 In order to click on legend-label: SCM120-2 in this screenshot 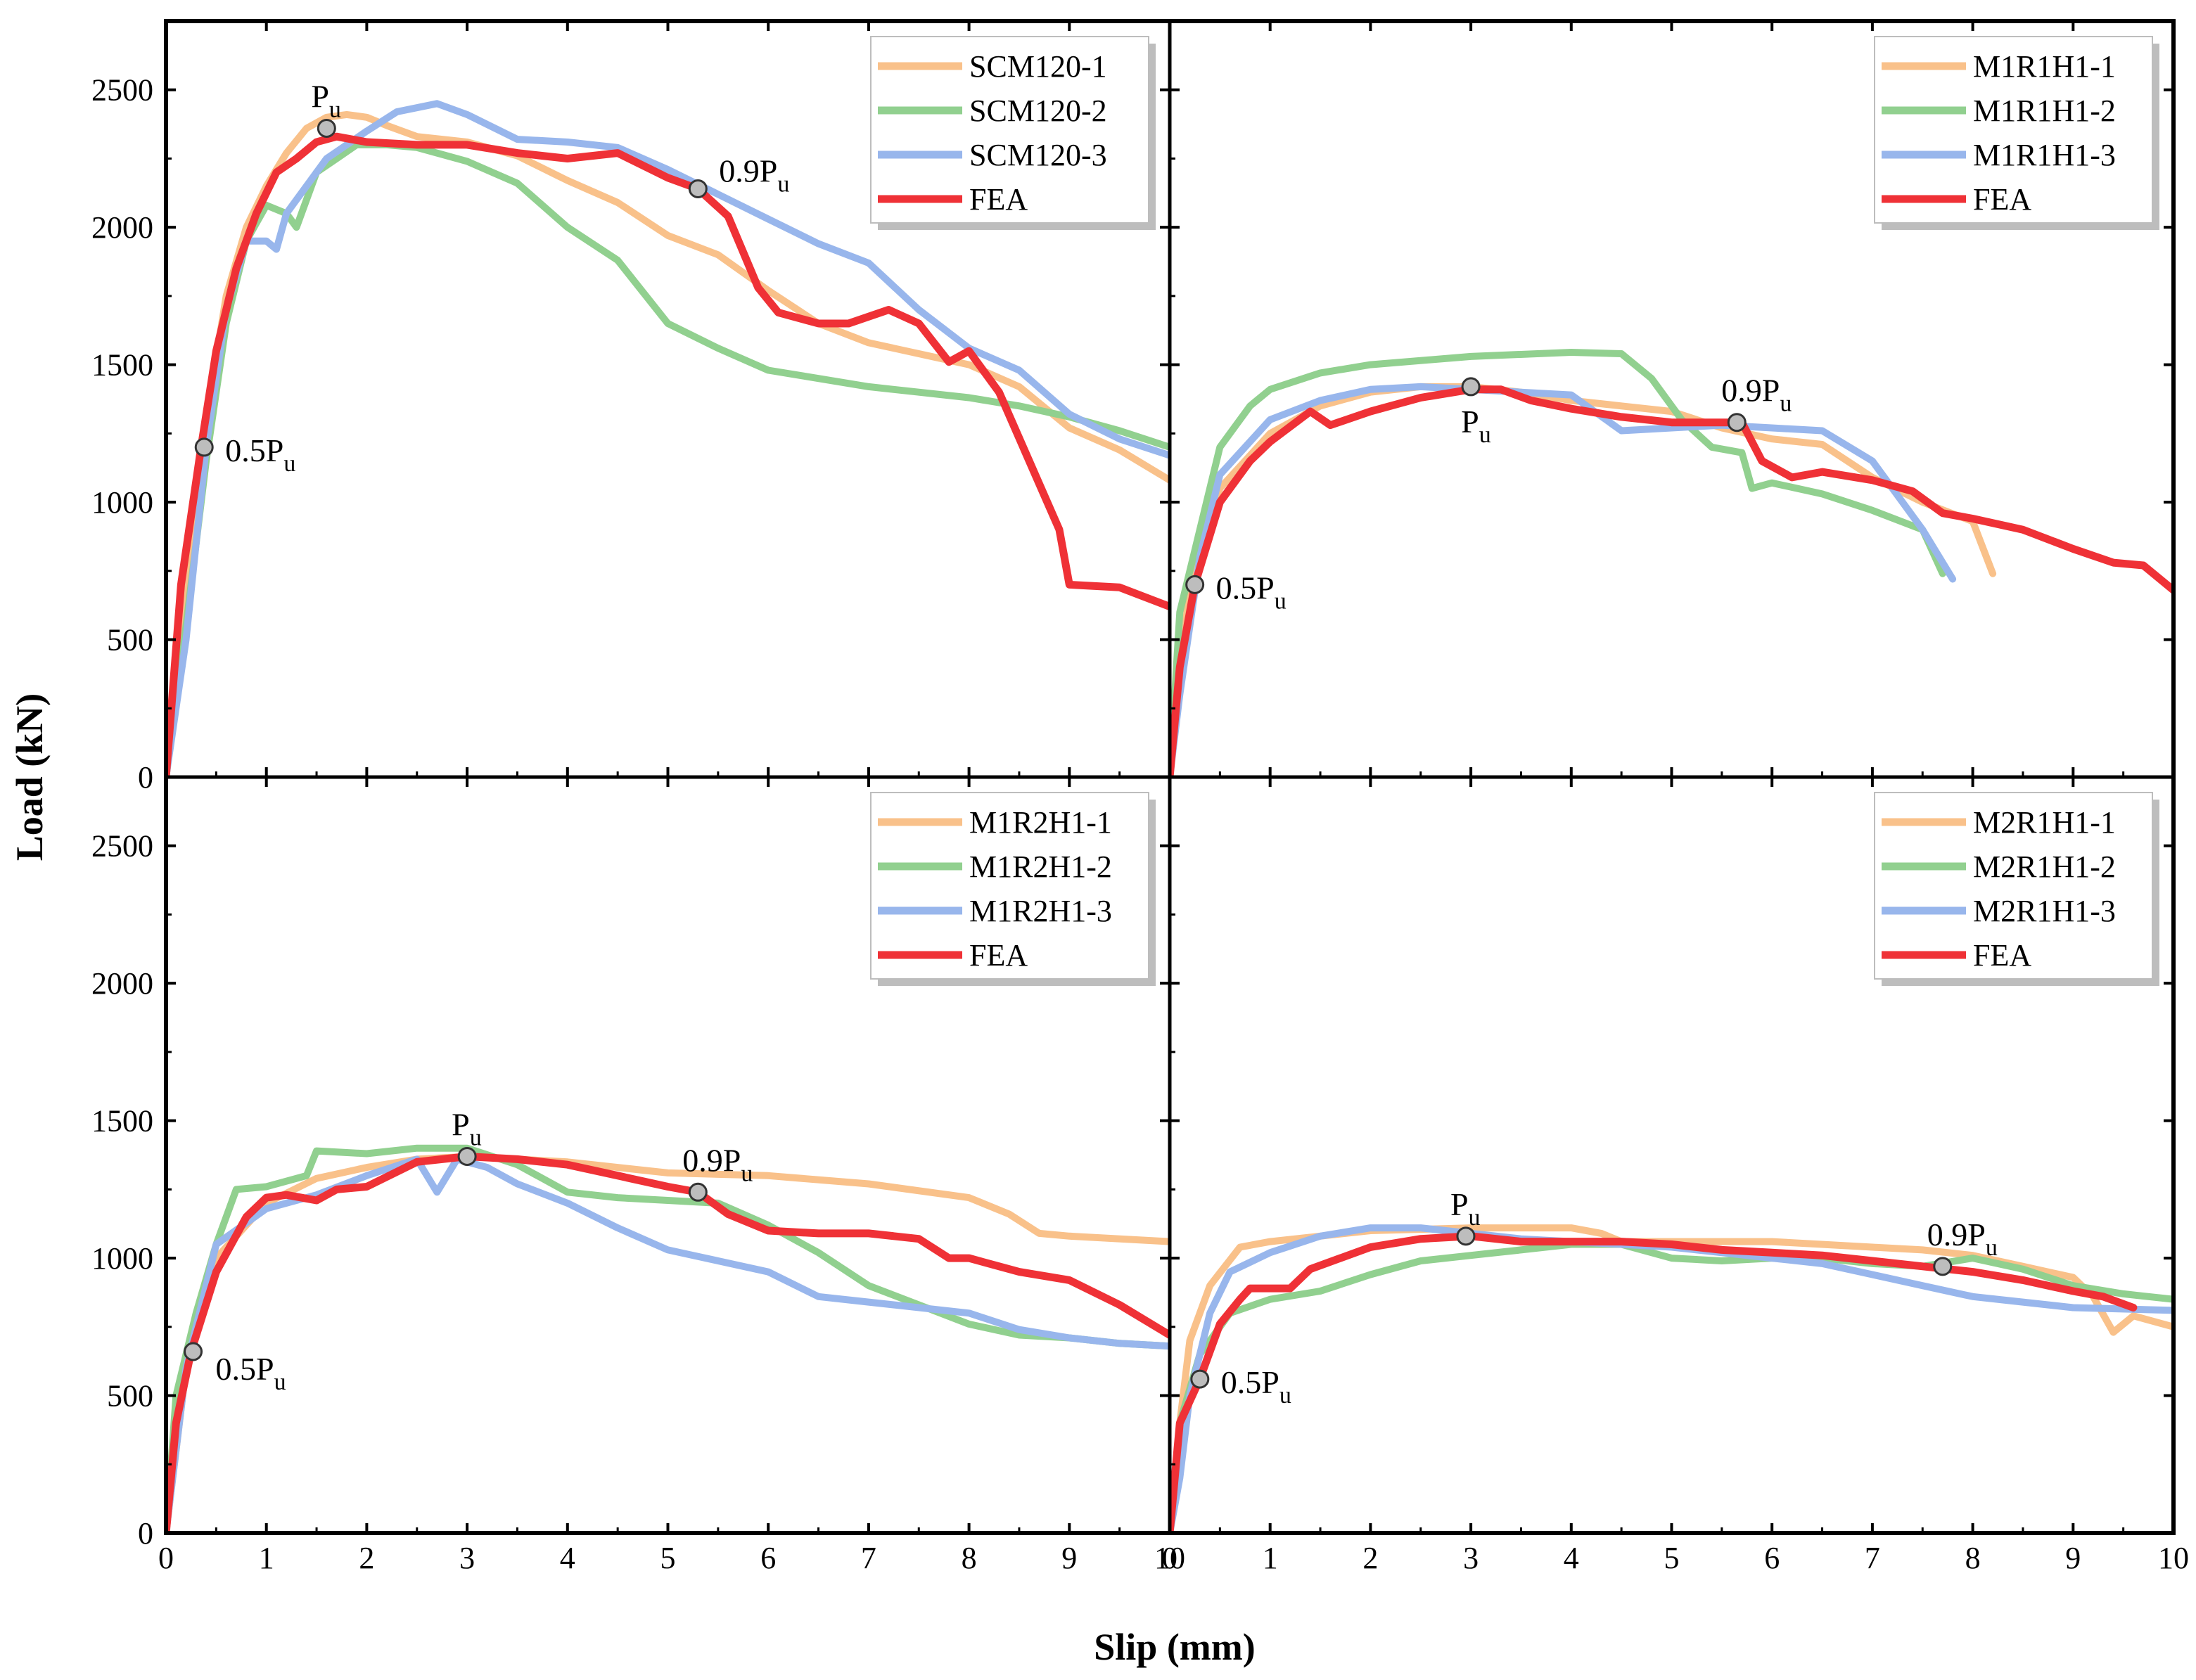, I will do `click(1038, 111)`.